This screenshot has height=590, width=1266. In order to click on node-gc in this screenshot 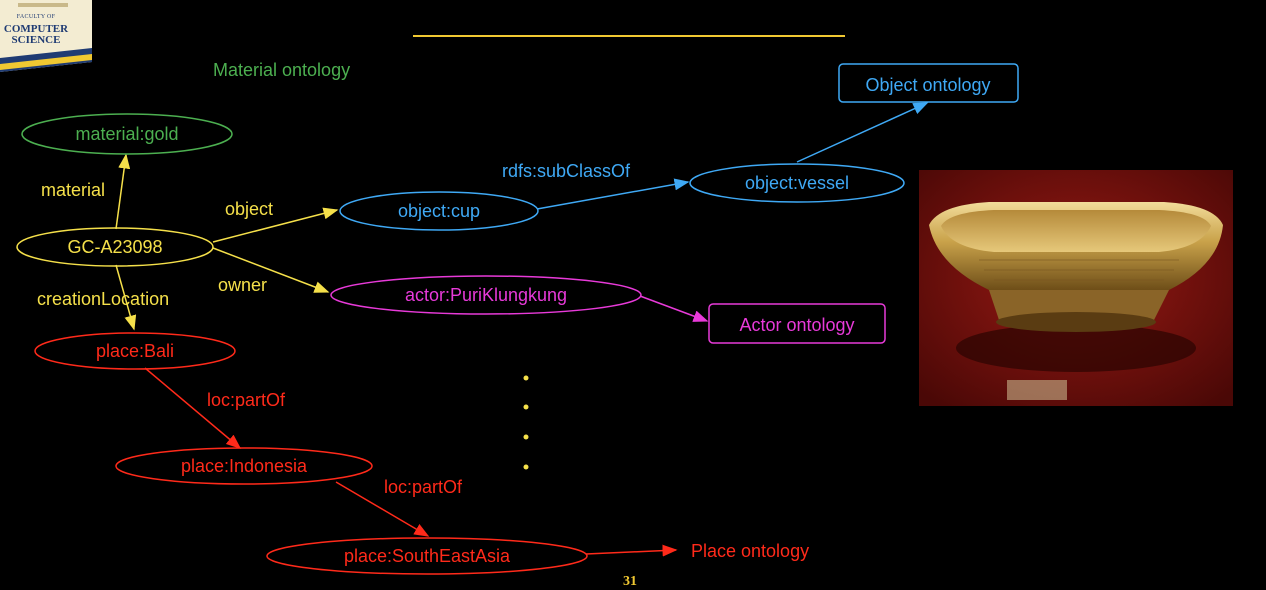, I will do `click(115, 247)`.